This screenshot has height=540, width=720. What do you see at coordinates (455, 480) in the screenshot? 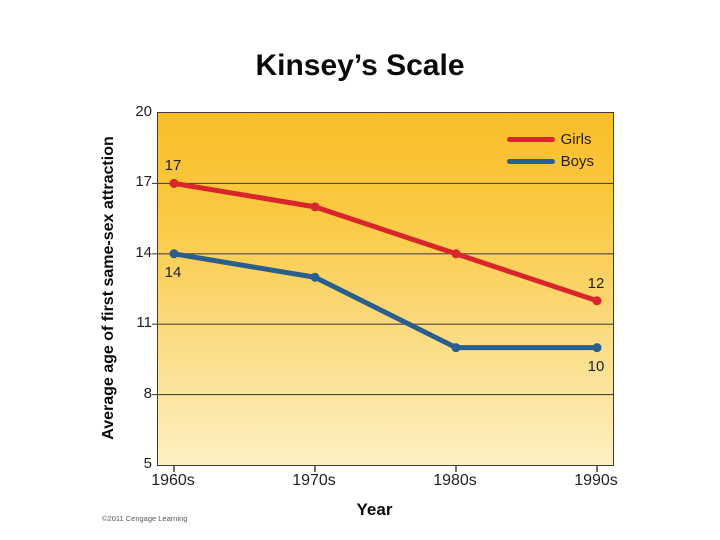
I see `x-tick-label: 1980s` at bounding box center [455, 480].